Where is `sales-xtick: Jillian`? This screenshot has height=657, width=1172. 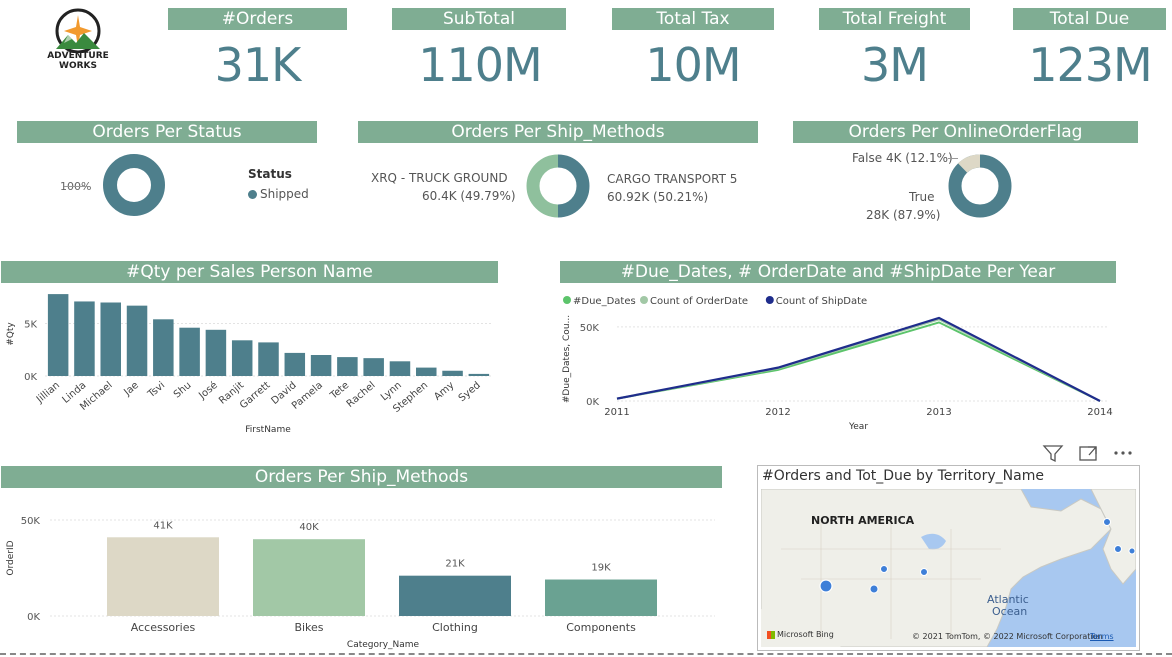 sales-xtick: Jillian is located at coordinates (48, 393).